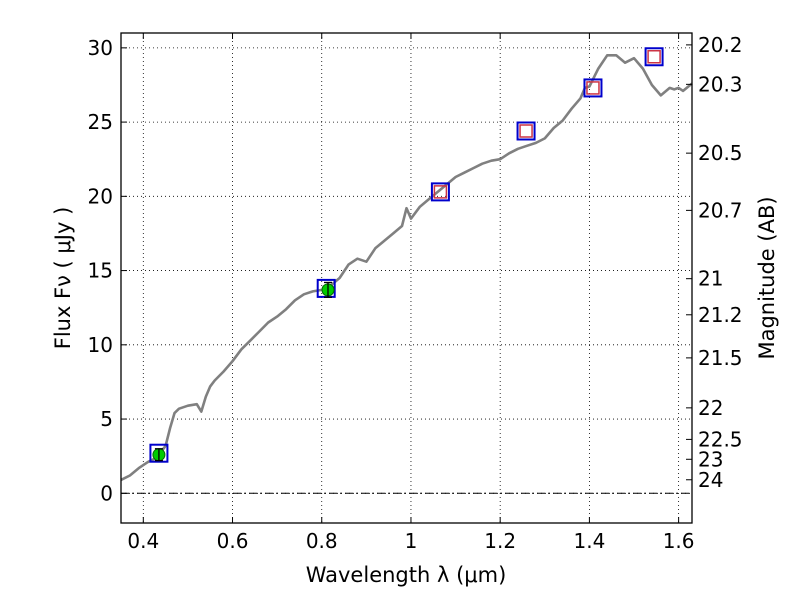  What do you see at coordinates (411, 541) in the screenshot?
I see `x-tick-label: 1` at bounding box center [411, 541].